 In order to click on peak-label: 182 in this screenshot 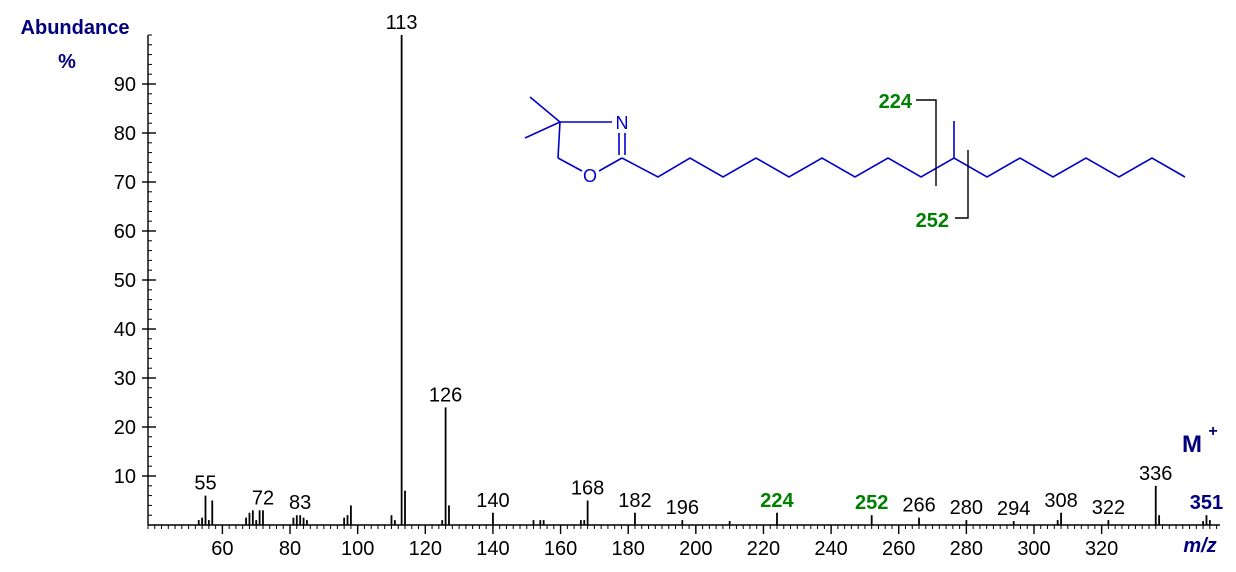, I will do `click(634, 501)`.